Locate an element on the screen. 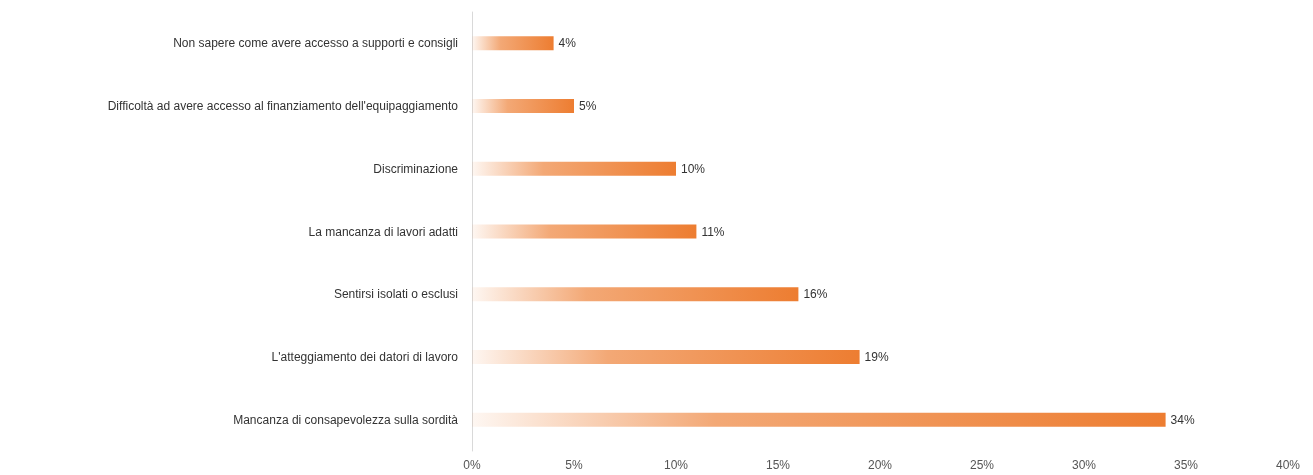 This screenshot has width=1313, height=475. data-label: 4% is located at coordinates (567, 43).